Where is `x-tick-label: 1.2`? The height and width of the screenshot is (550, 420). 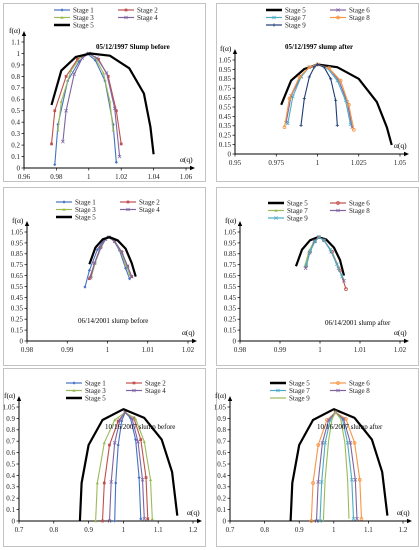 x-tick-label: 1.2 is located at coordinates (403, 530).